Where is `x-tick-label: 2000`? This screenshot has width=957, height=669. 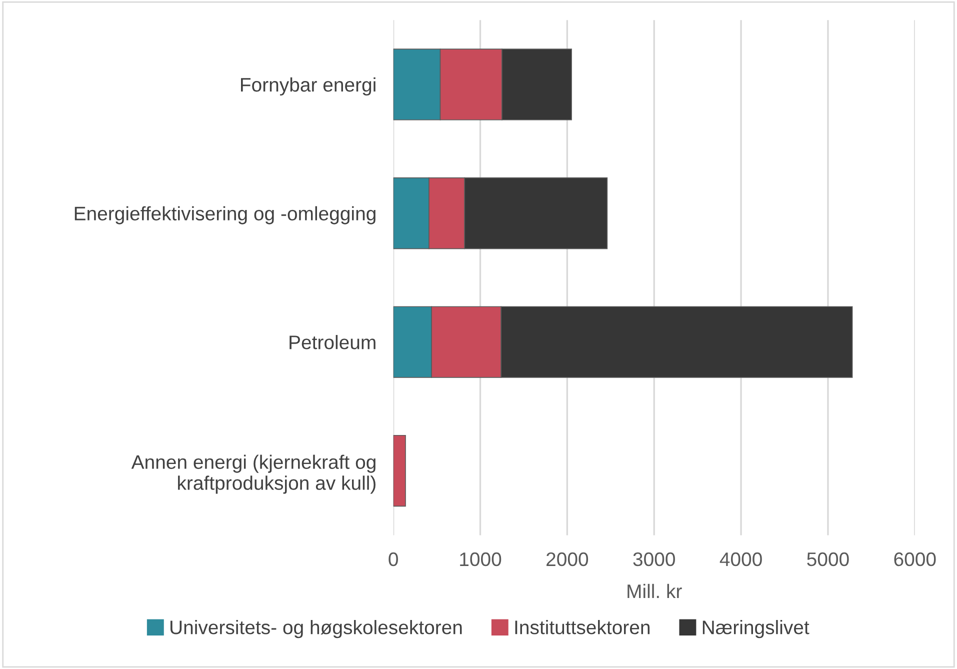
x-tick-label: 2000 is located at coordinates (567, 559).